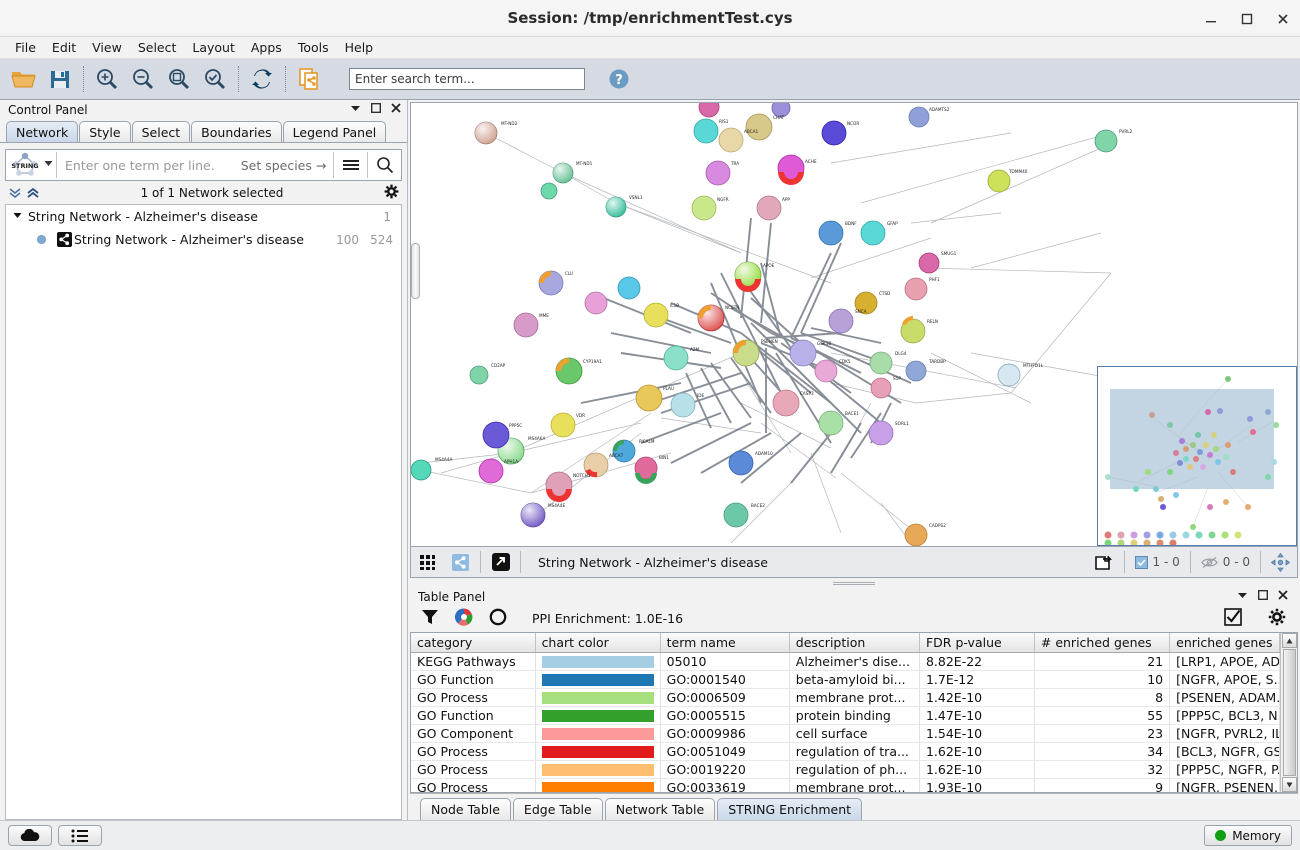 The image size is (1300, 850). What do you see at coordinates (283, 165) in the screenshot?
I see `set-species-link: Set species →` at bounding box center [283, 165].